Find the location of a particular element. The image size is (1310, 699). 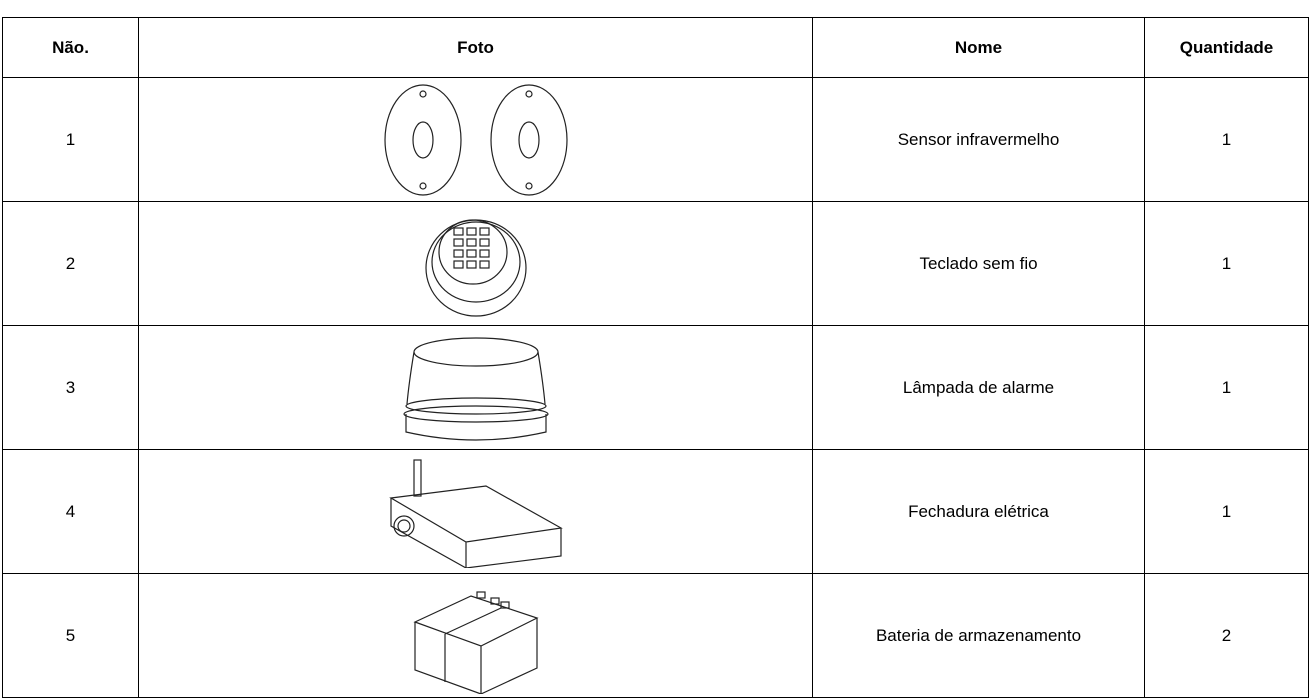

header-cell: Não. is located at coordinates (70, 47).